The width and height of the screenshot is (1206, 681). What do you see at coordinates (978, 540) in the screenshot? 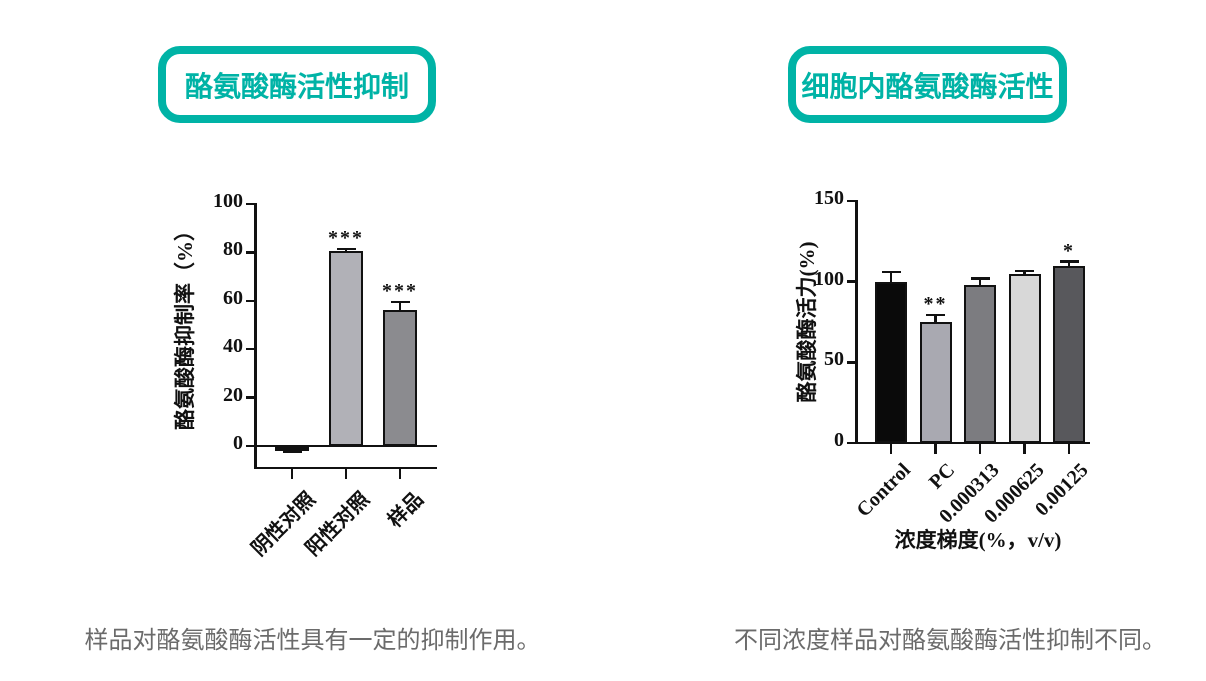
I see `x-axis-title: 浓度梯度(%，v/v)` at bounding box center [978, 540].